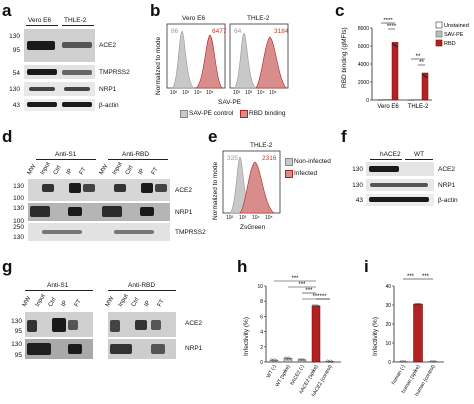  What do you see at coordinates (388, 21) in the screenshot?
I see `sig-label: ****` at bounding box center [388, 21].